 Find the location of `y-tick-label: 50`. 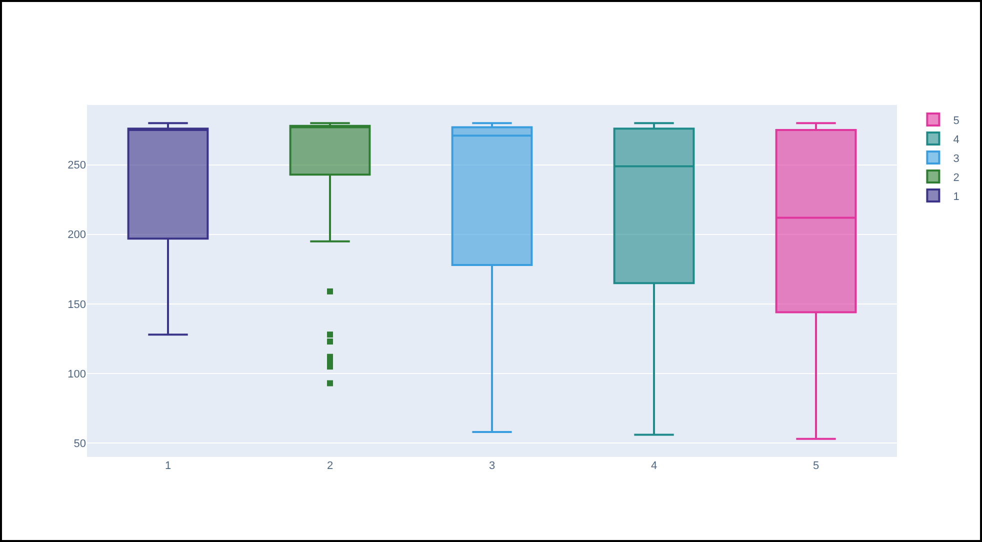

y-tick-label: 50 is located at coordinates (80, 444).